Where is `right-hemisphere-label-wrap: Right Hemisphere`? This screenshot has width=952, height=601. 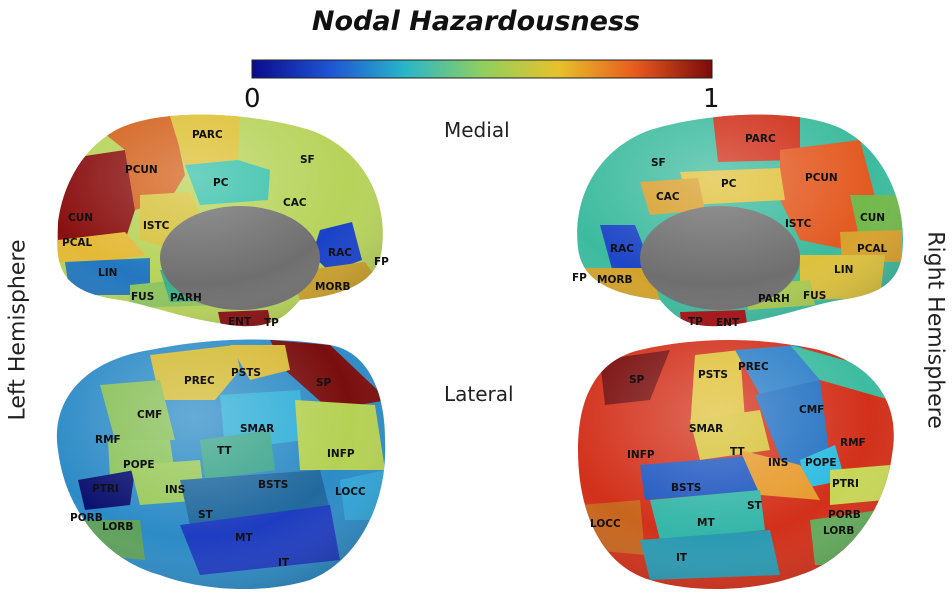
right-hemisphere-label-wrap: Right Hemisphere is located at coordinates (935, 330).